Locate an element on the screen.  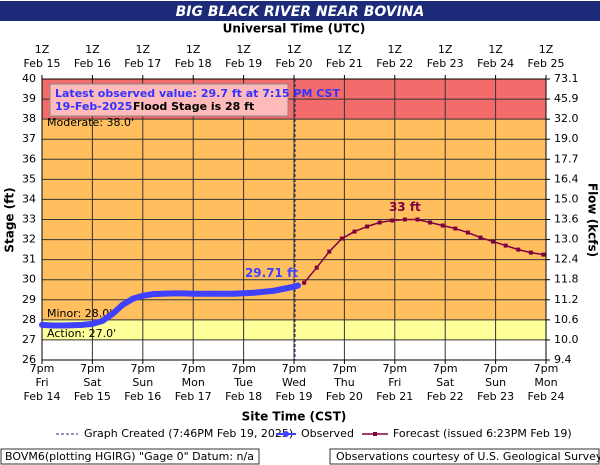
y2-tick-label: 45.9 is located at coordinates (566, 98).